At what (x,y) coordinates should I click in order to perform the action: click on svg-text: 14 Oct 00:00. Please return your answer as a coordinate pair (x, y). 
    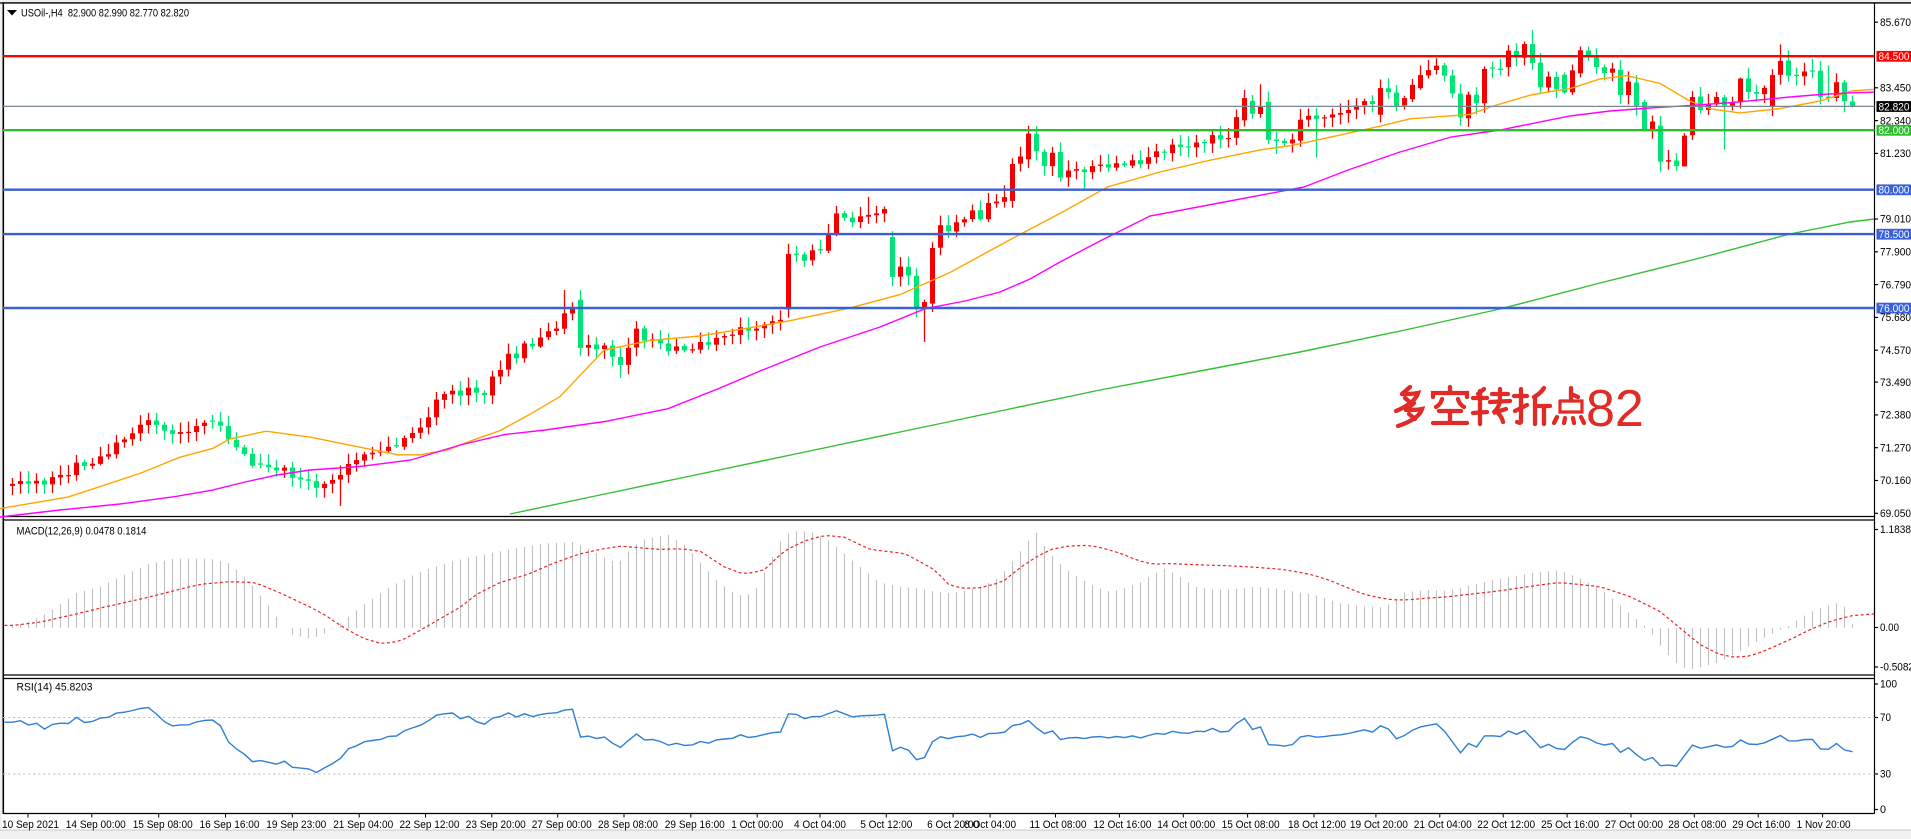
    Looking at the image, I should click on (1186, 825).